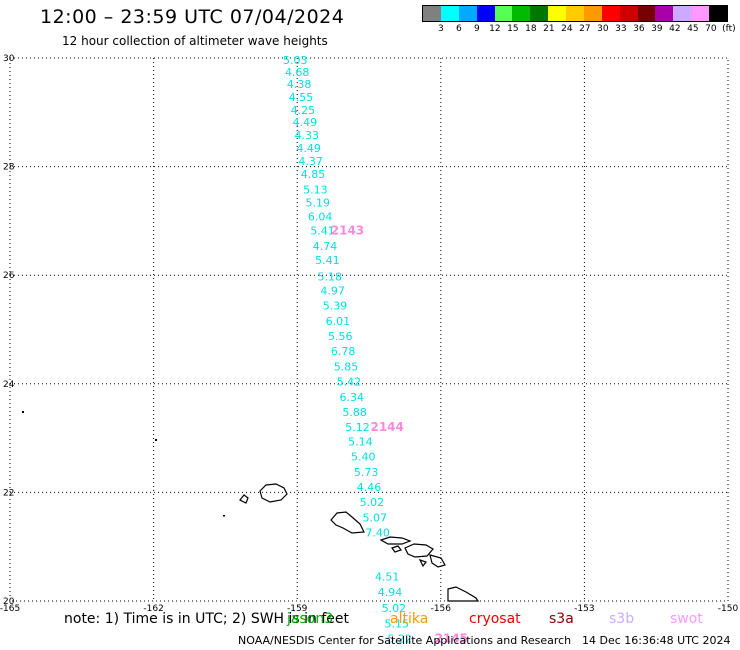  I want to click on wave-height-label: 5.88, so click(354, 412).